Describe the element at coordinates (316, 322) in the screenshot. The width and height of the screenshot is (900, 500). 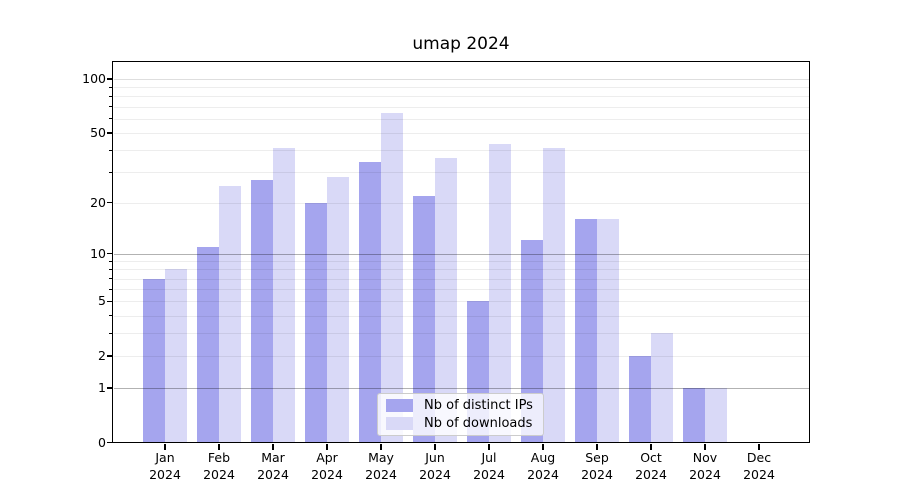
I see `bar-ips-apr` at that location.